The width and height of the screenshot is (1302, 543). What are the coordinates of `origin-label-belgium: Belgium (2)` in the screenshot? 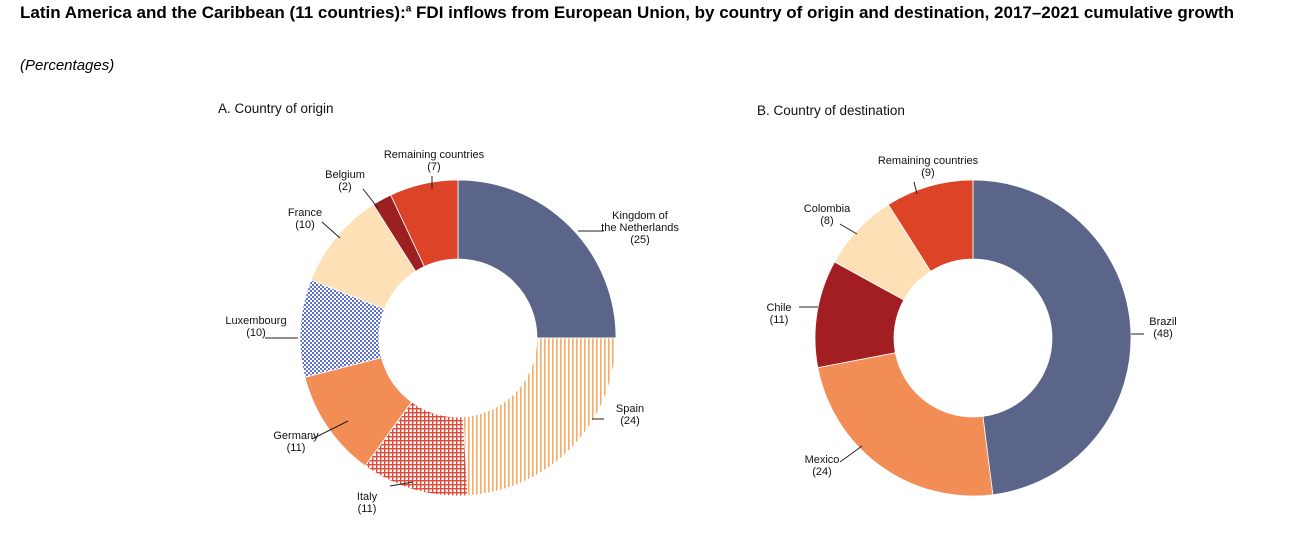 It's located at (345, 181).